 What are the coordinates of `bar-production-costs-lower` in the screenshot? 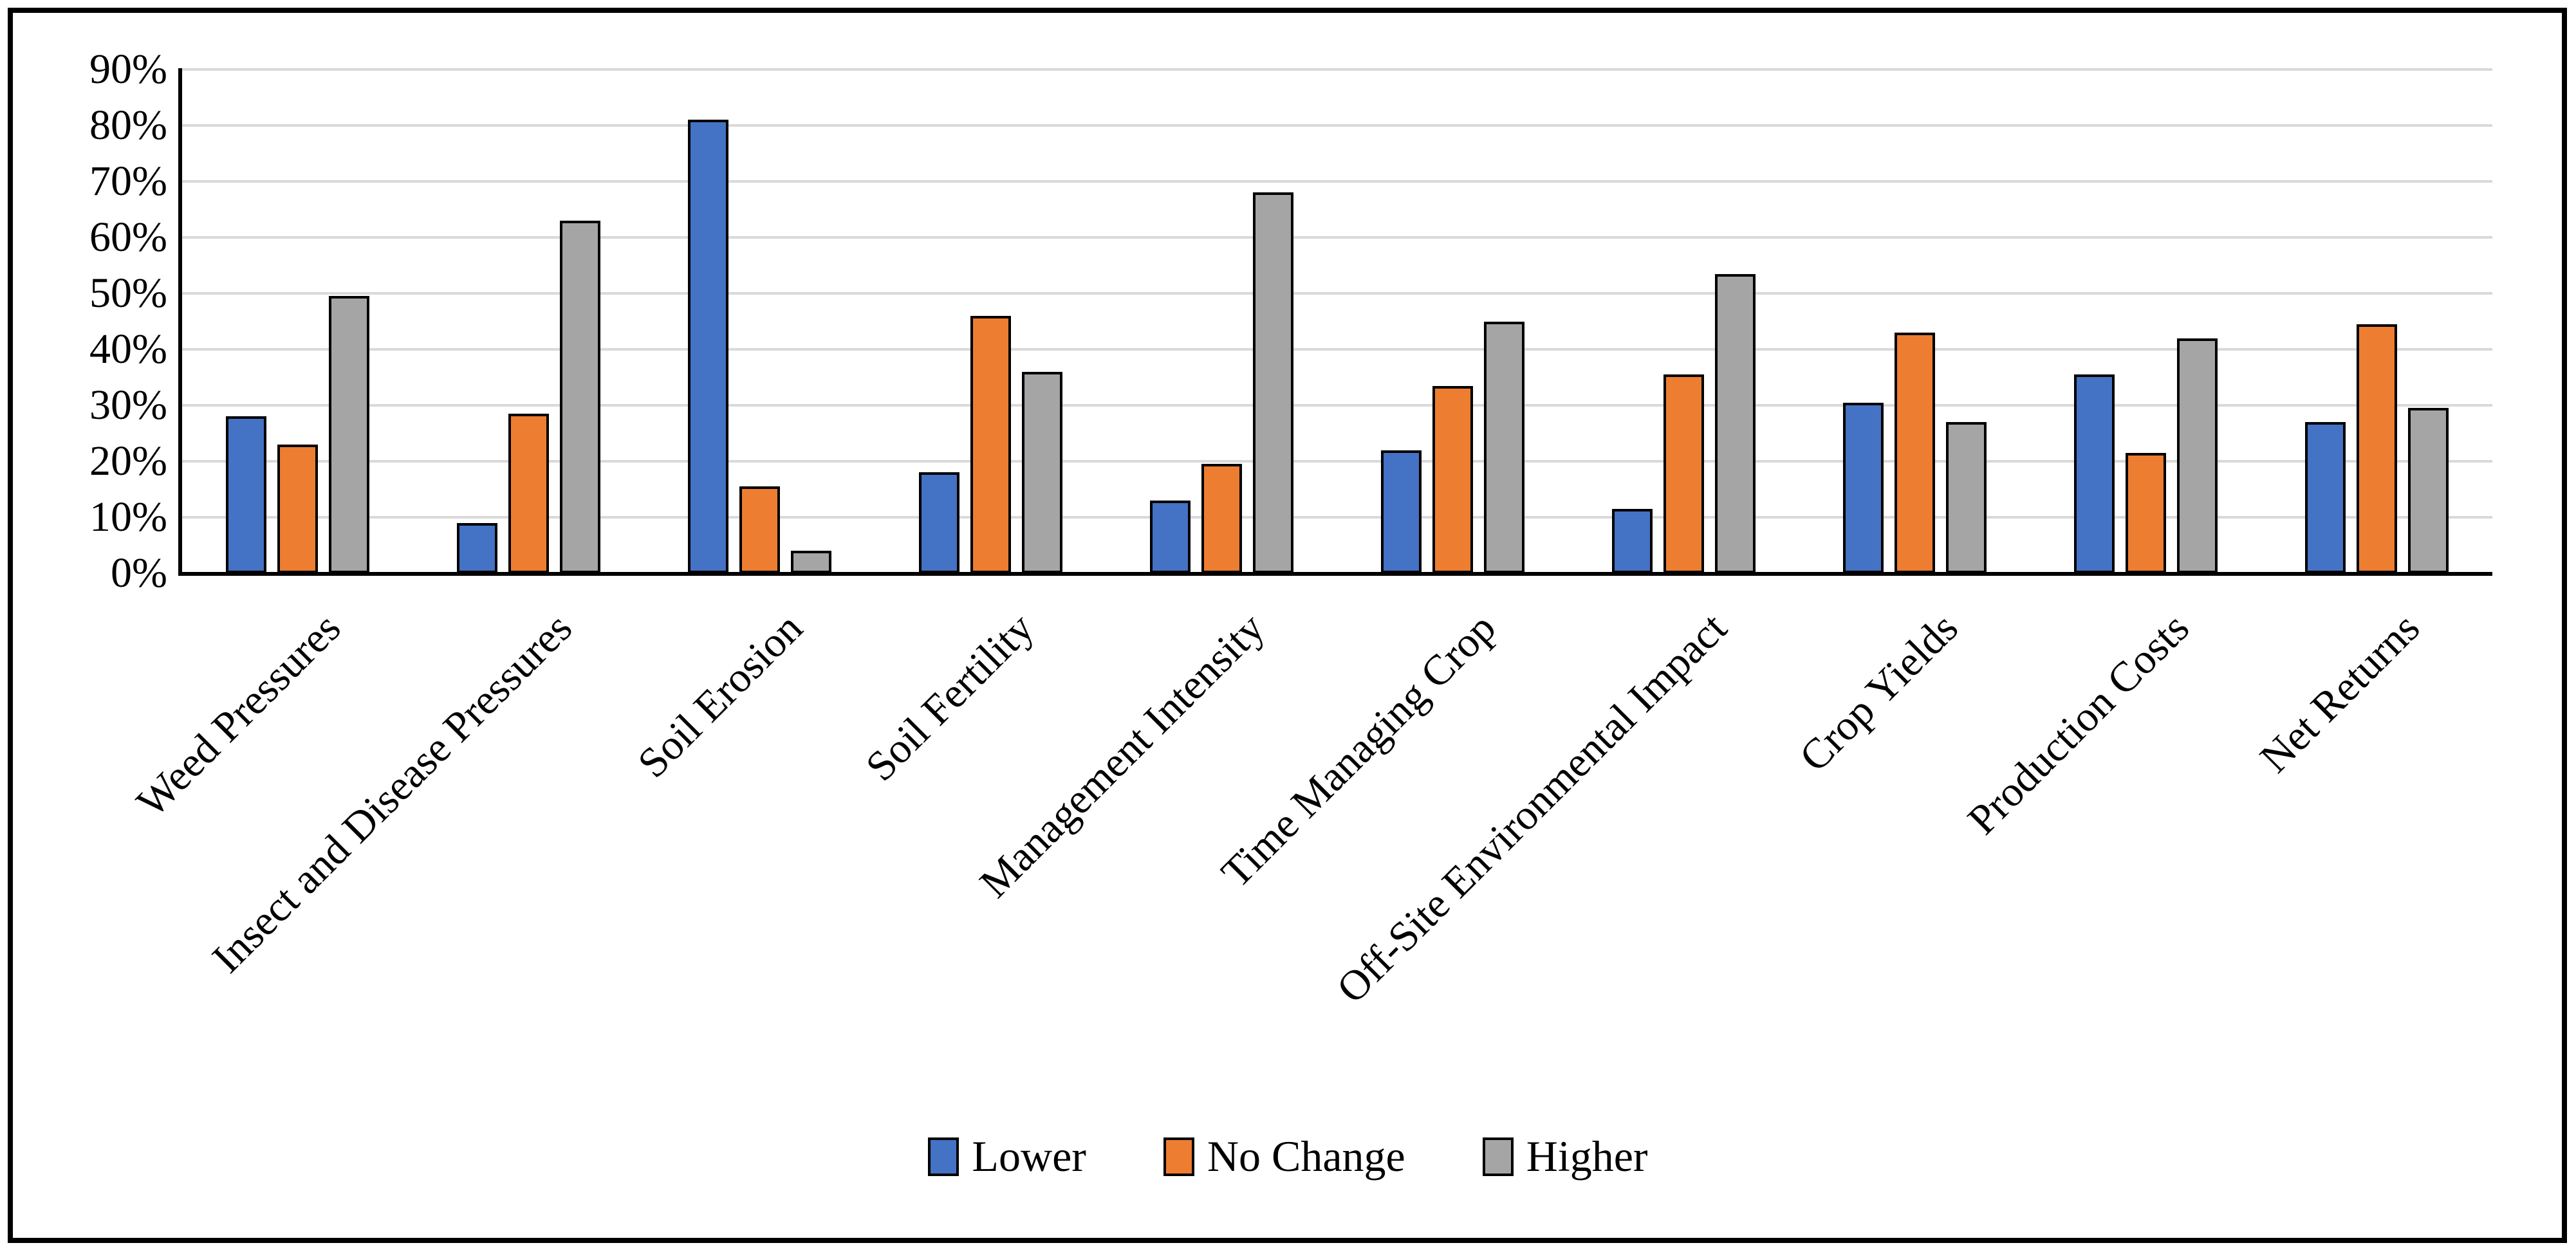 It's located at (2094, 473).